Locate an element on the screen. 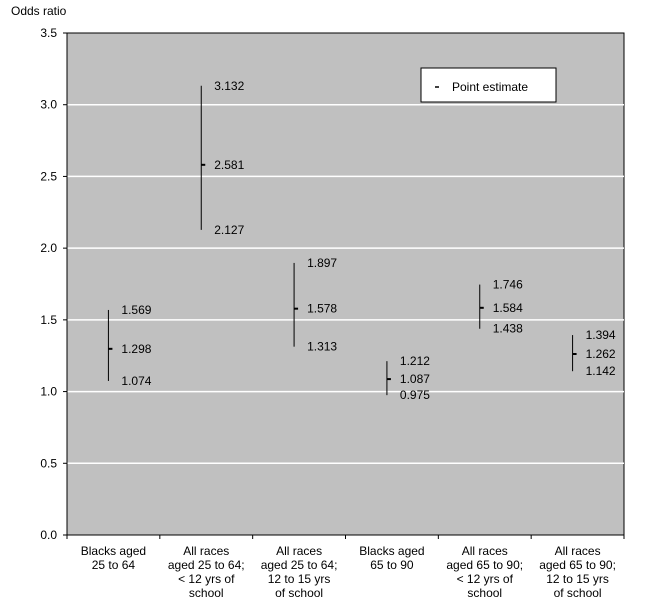 Image resolution: width=650 pixels, height=605 pixels. y-tick-label: 2.0 is located at coordinates (48, 248).